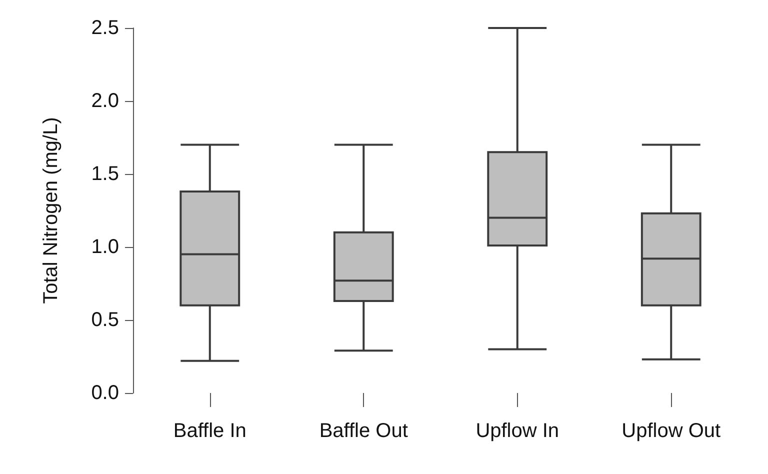 This screenshot has height=474, width=768. What do you see at coordinates (105, 174) in the screenshot?
I see `y-tick-label: 1.5` at bounding box center [105, 174].